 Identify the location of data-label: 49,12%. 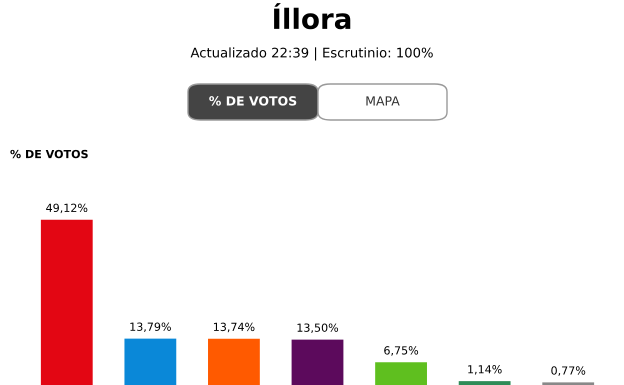
(67, 209).